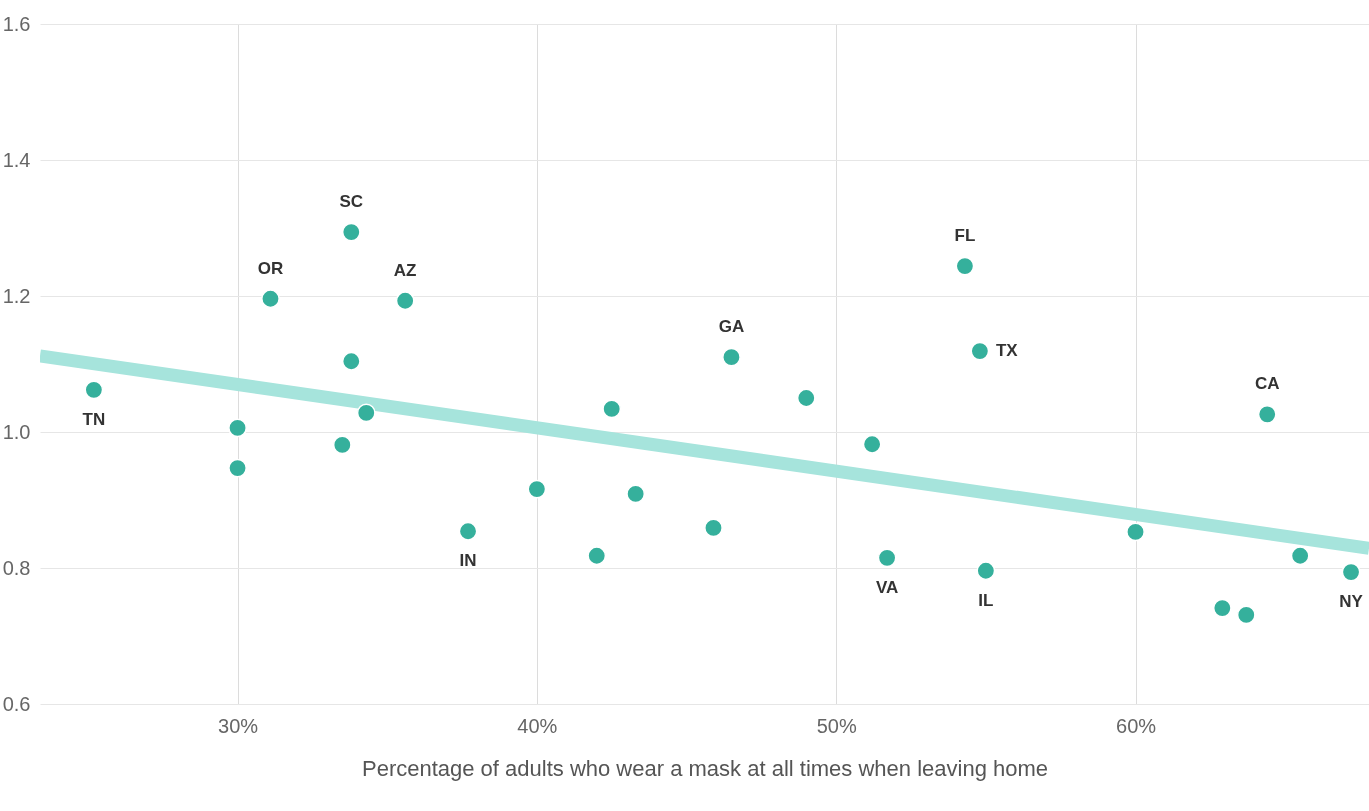 The width and height of the screenshot is (1369, 811). What do you see at coordinates (94, 419) in the screenshot?
I see `annotation: TN` at bounding box center [94, 419].